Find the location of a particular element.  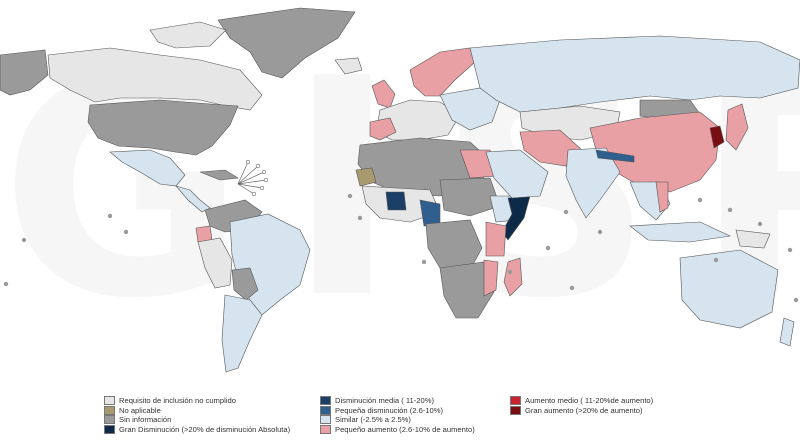

legend-item-small-increase: Pequeño aumento (2.6-10% de aumento) is located at coordinates (397, 429).